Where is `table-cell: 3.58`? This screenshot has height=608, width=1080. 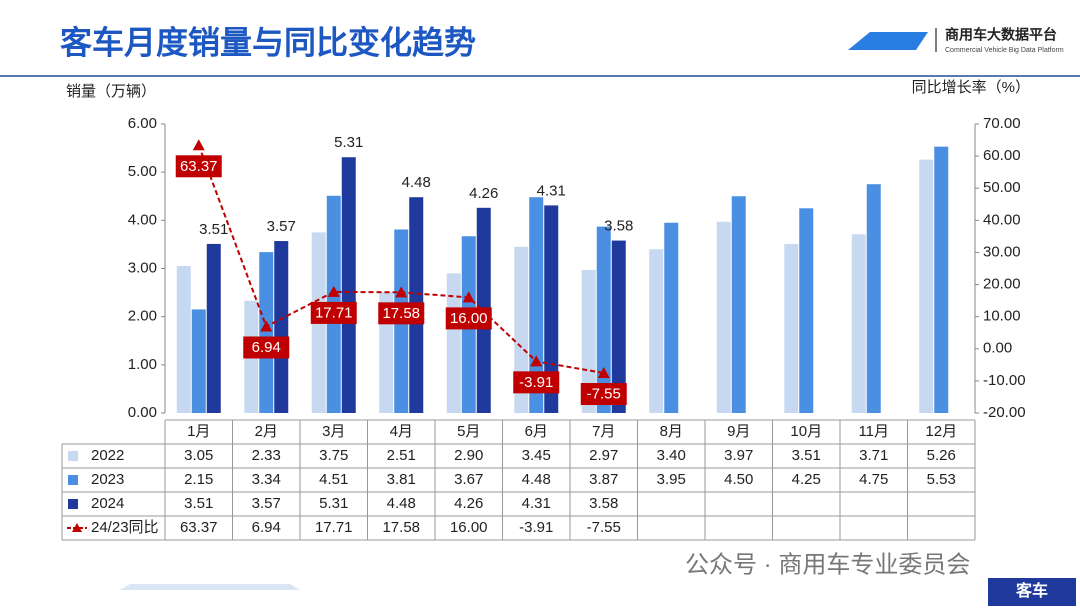 table-cell: 3.58 is located at coordinates (603, 503).